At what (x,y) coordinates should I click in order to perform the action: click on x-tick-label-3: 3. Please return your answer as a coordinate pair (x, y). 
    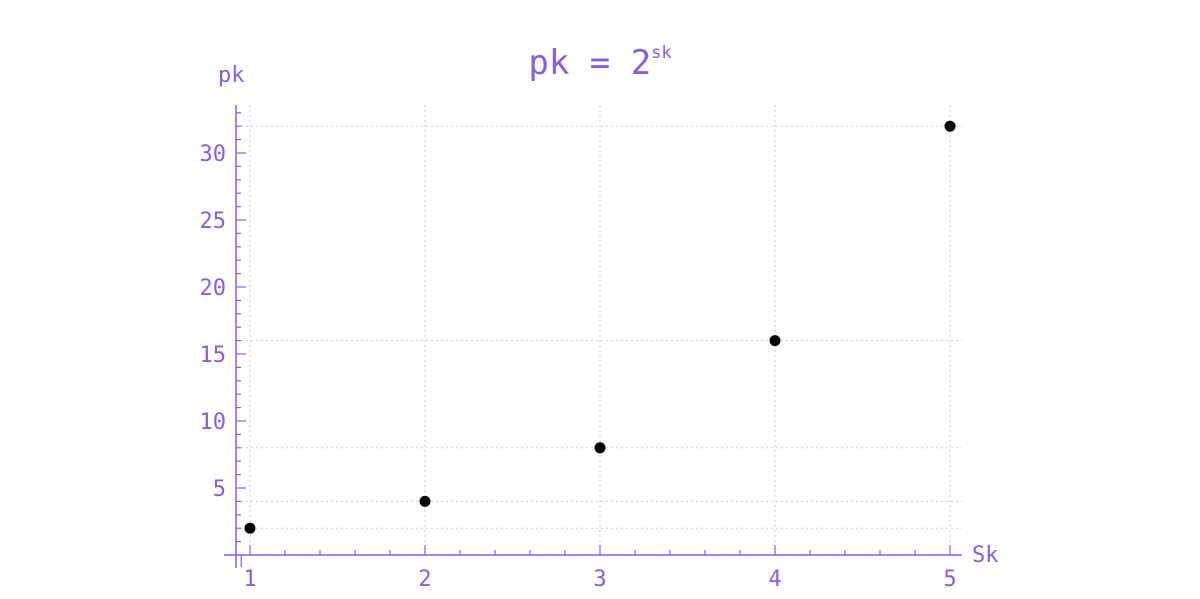
    Looking at the image, I should click on (599, 579).